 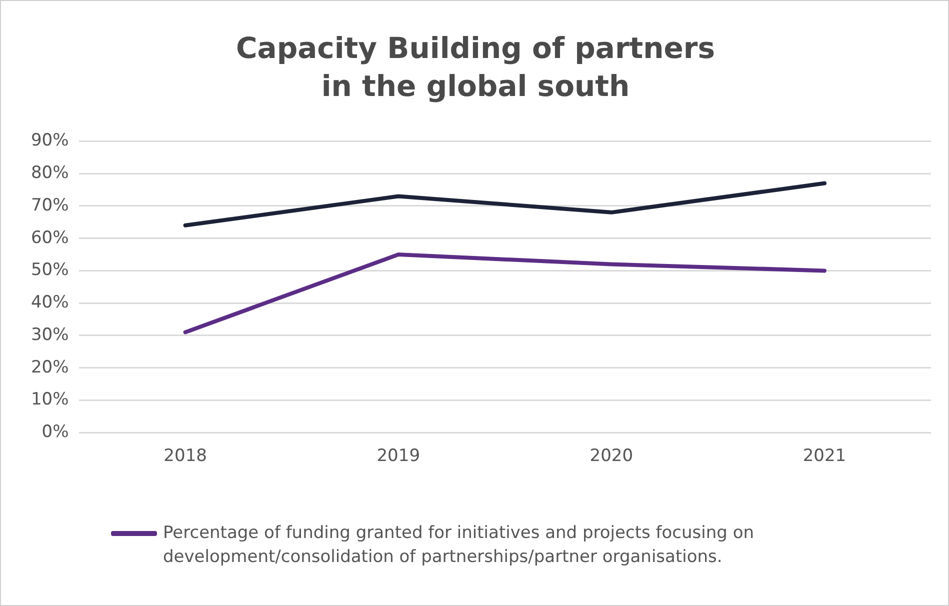 I want to click on y-tick-label: 60%, so click(x=49, y=238).